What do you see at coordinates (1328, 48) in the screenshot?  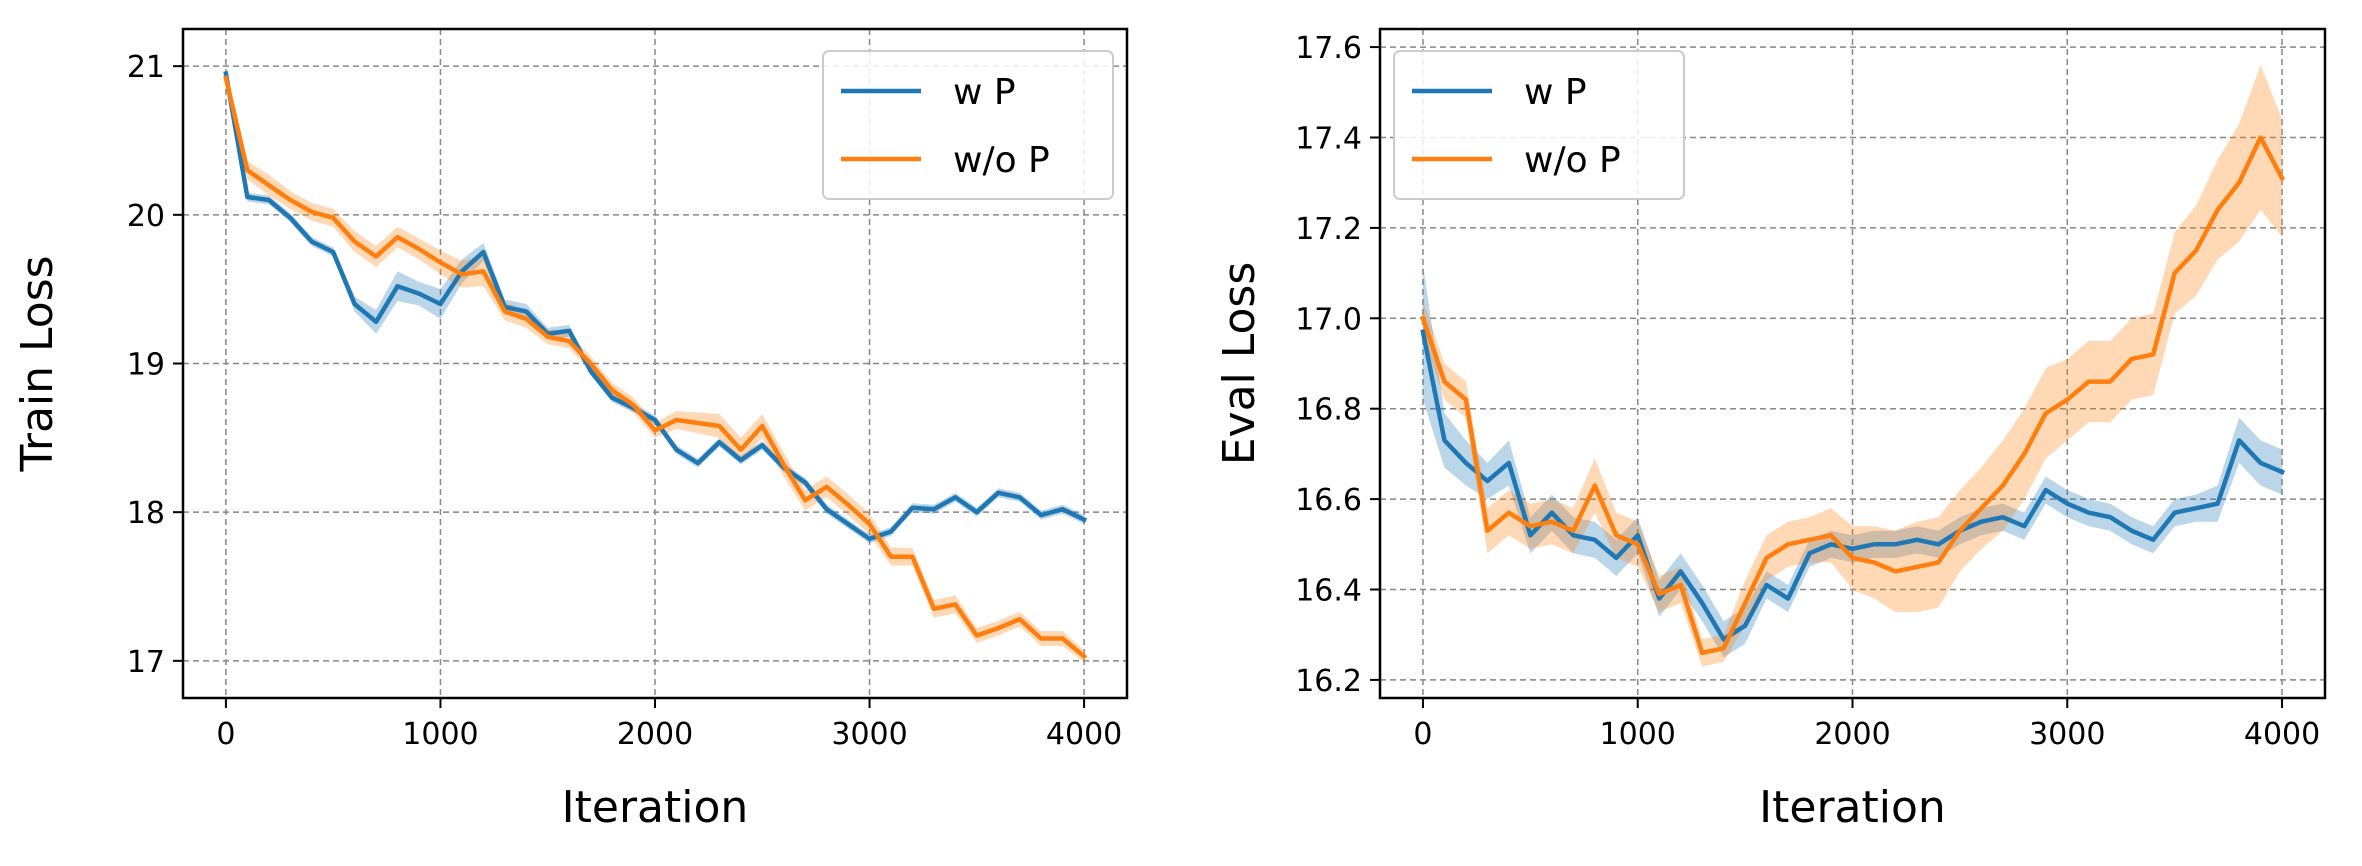 I see `y-tick-label: 17.6` at bounding box center [1328, 48].